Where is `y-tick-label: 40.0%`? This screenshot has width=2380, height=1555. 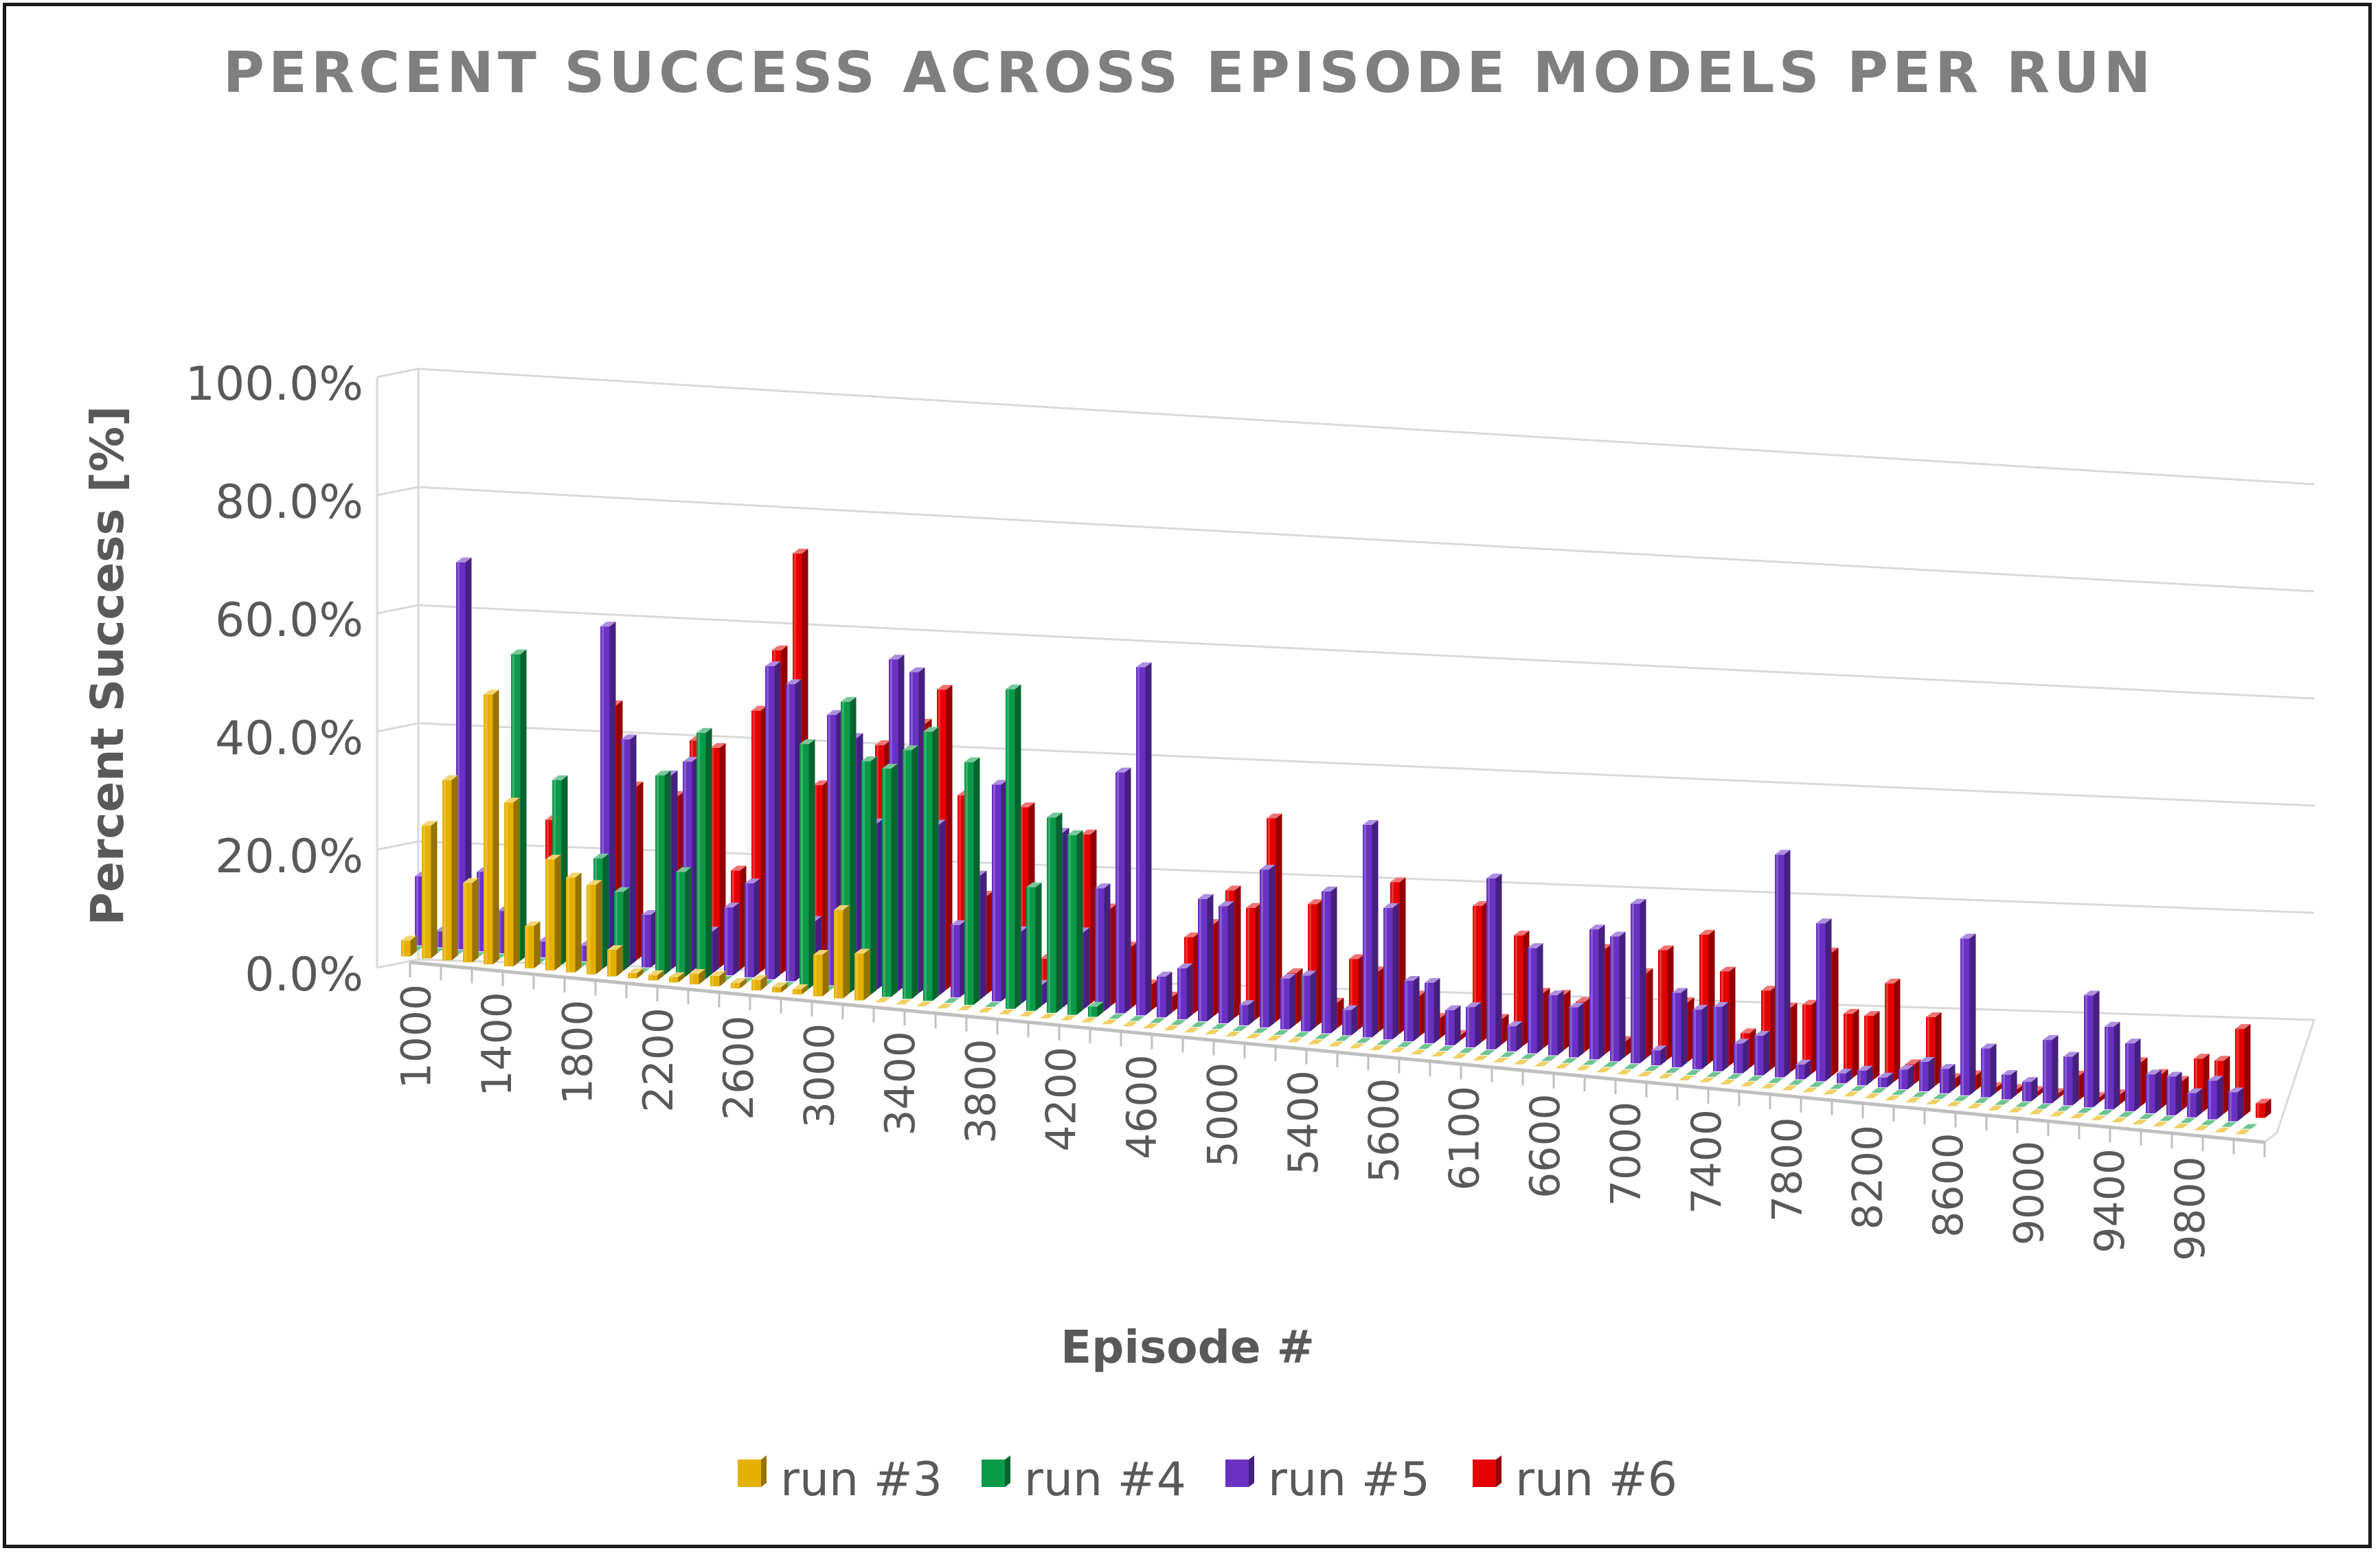
y-tick-label: 40.0% is located at coordinates (289, 739).